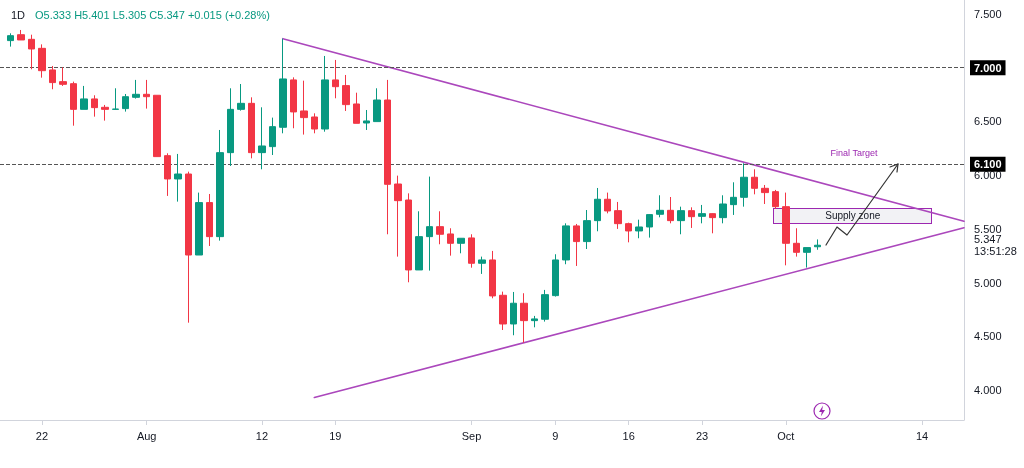  Describe the element at coordinates (555, 435) in the screenshot. I see `x-tick-label: 9` at that location.